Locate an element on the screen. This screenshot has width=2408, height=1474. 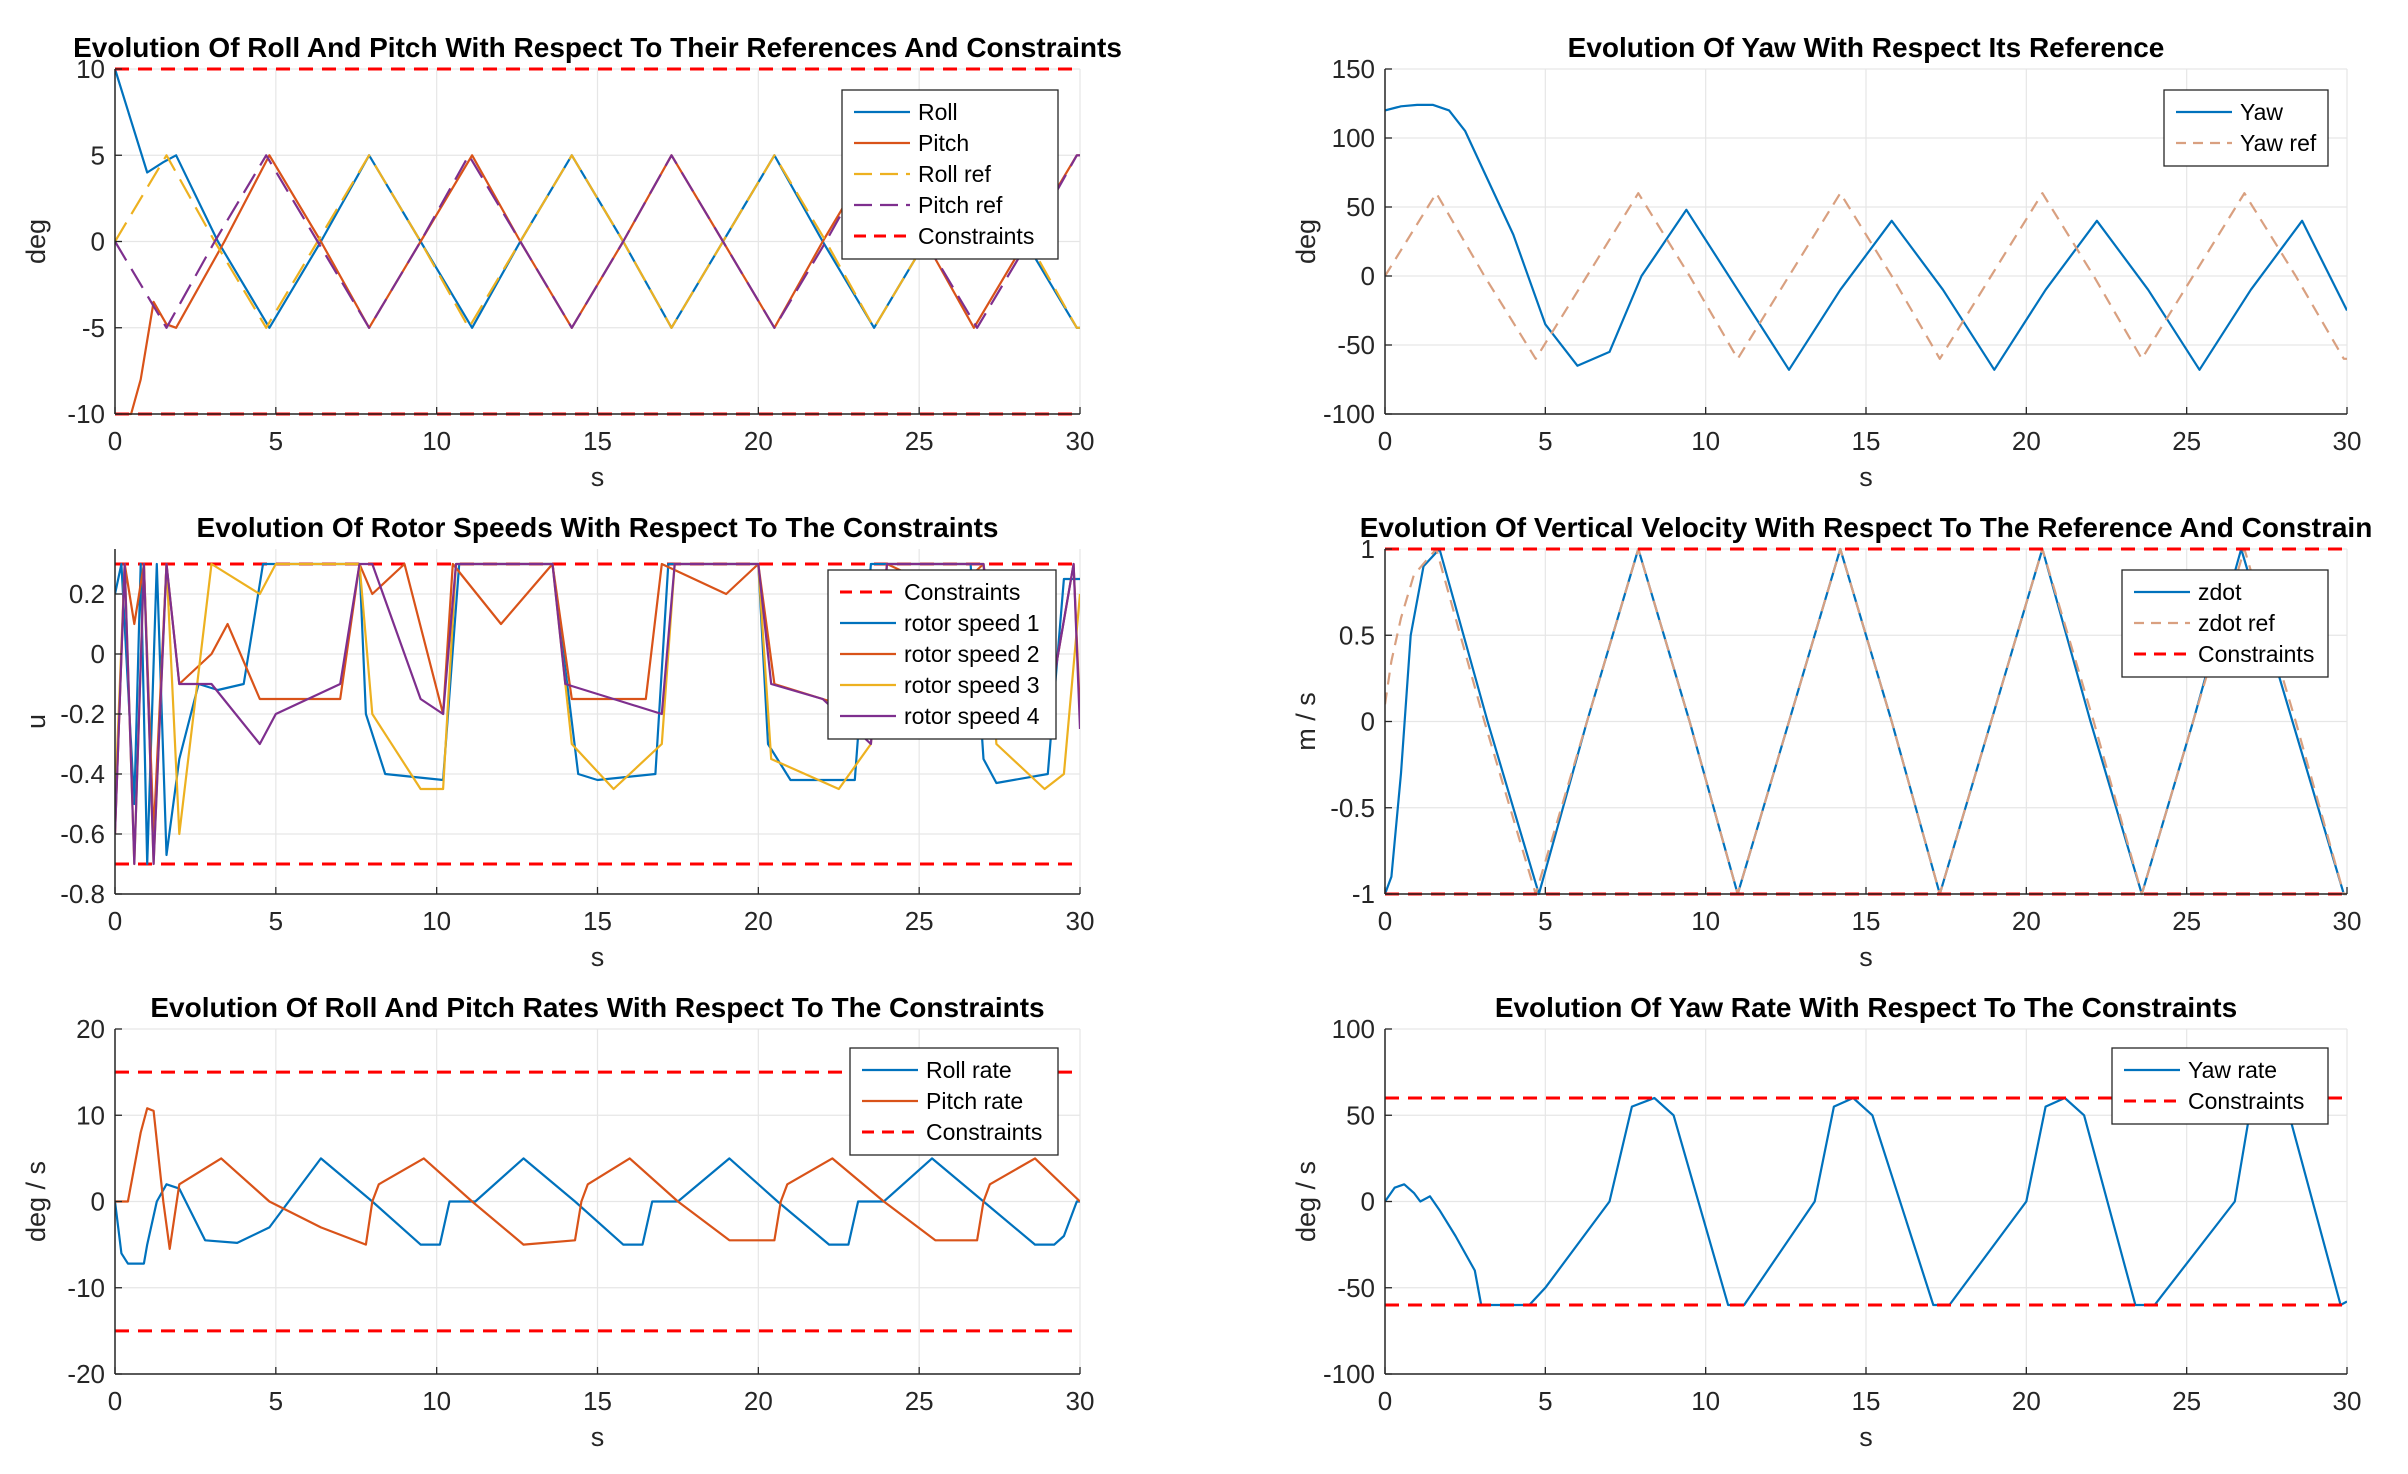
yaw-line is located at coordinates (1866, 237).